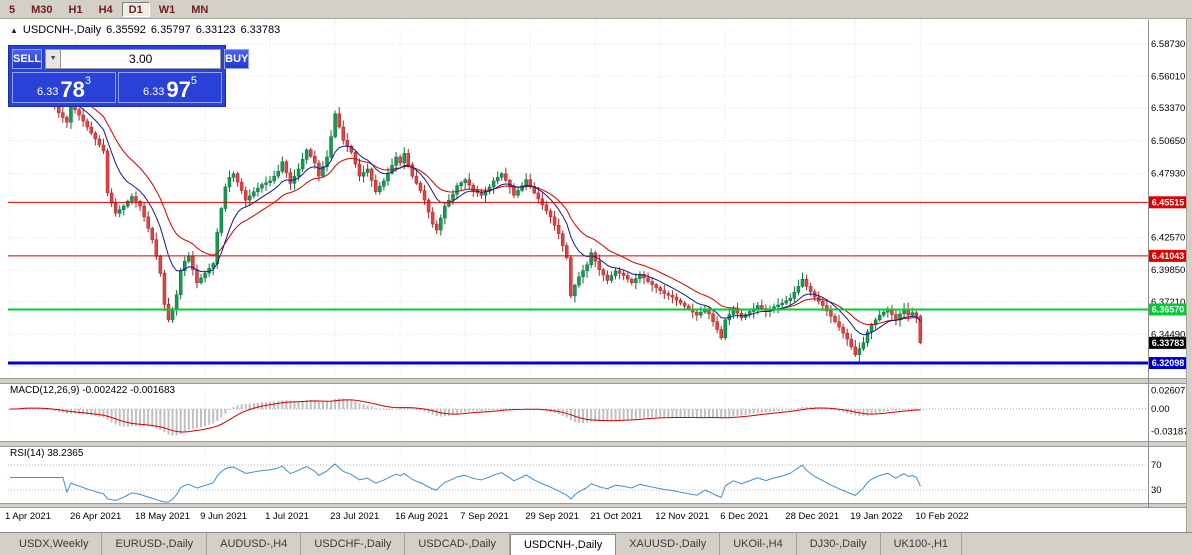 The height and width of the screenshot is (555, 1192). I want to click on timeframe-button-mn: MN, so click(200, 9).